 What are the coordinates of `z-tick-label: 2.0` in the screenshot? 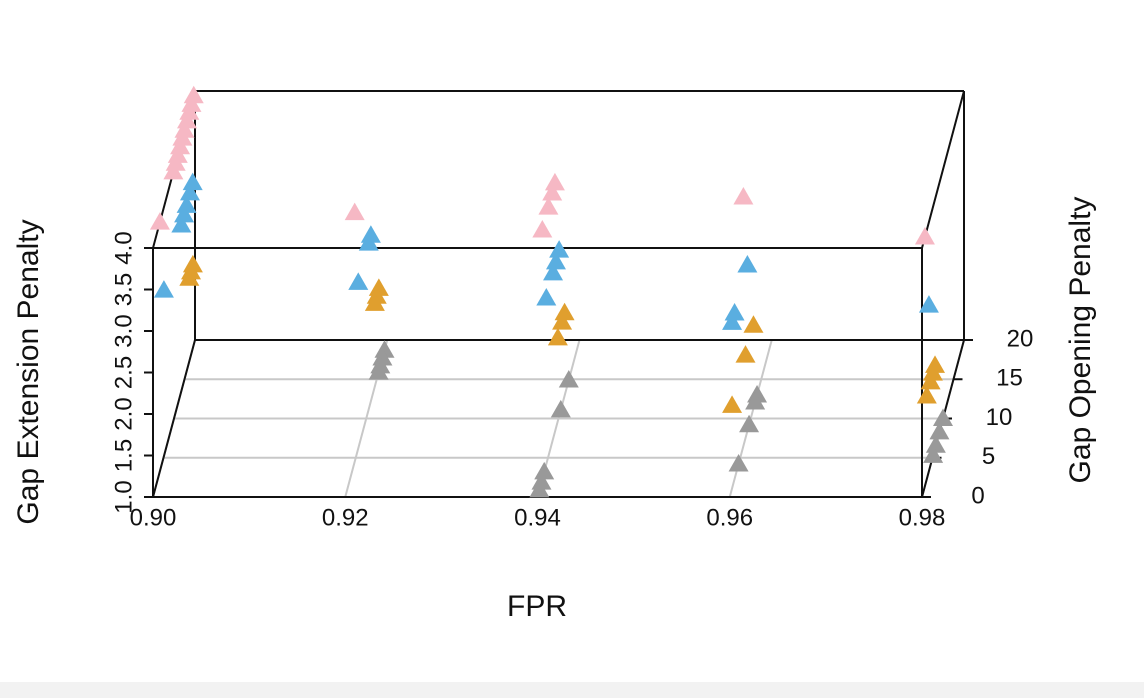 It's located at (123, 413).